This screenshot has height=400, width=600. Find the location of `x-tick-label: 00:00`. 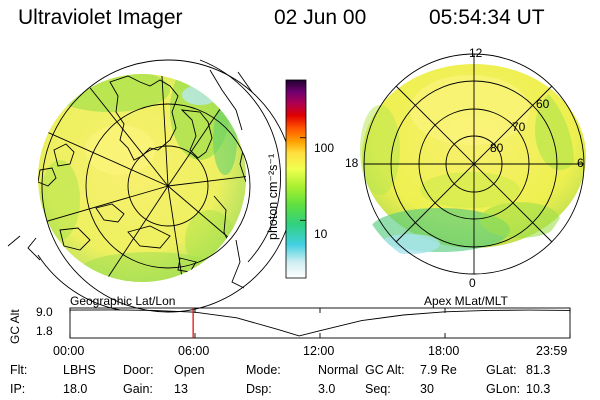

x-tick-label: 00:00 is located at coordinates (69, 351).